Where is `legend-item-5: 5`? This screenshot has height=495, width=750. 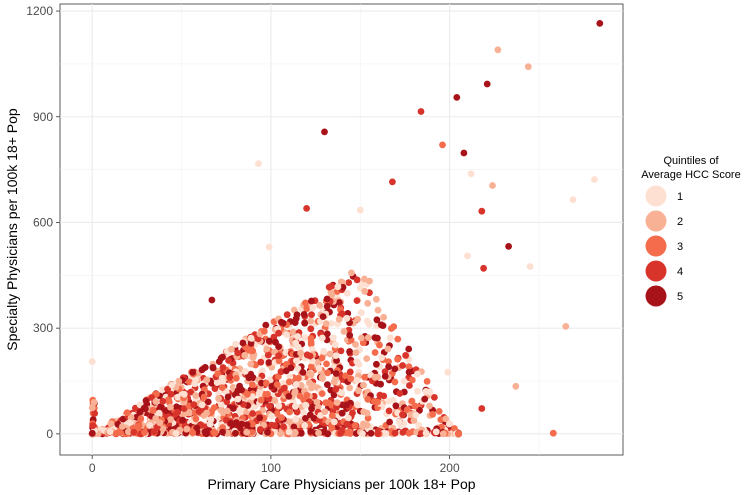
legend-item-5: 5 is located at coordinates (664, 296).